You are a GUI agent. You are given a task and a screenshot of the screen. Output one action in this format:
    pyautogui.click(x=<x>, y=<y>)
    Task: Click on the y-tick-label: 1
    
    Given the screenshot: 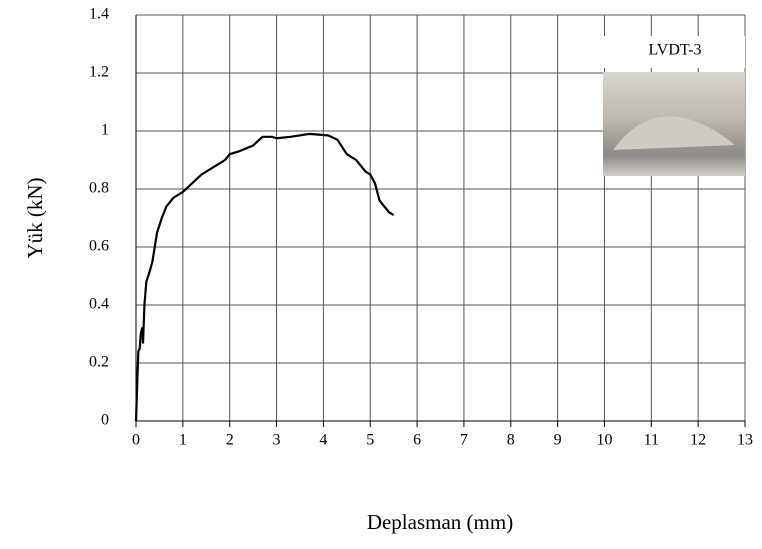 What is the action you would take?
    pyautogui.click(x=105, y=130)
    